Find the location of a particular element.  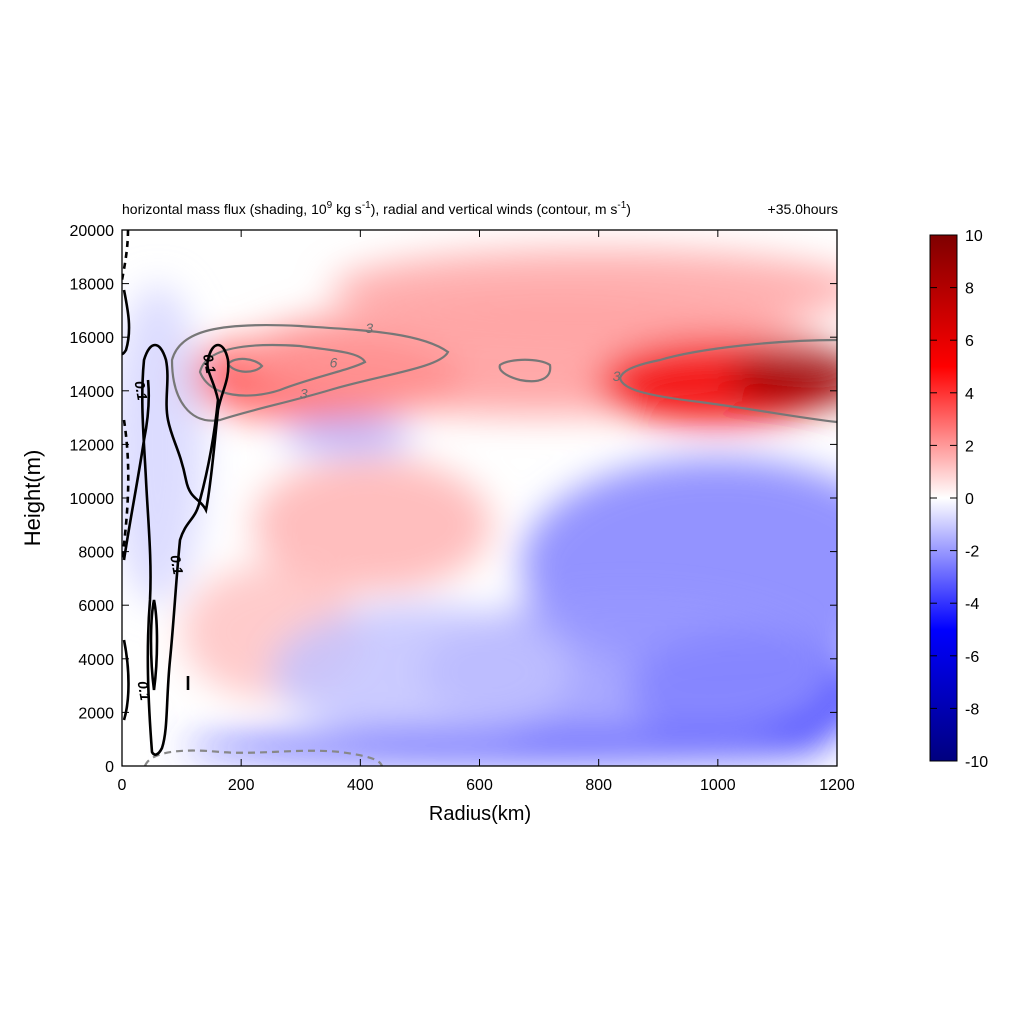

contour-0.1-main is located at coordinates (185, 549).